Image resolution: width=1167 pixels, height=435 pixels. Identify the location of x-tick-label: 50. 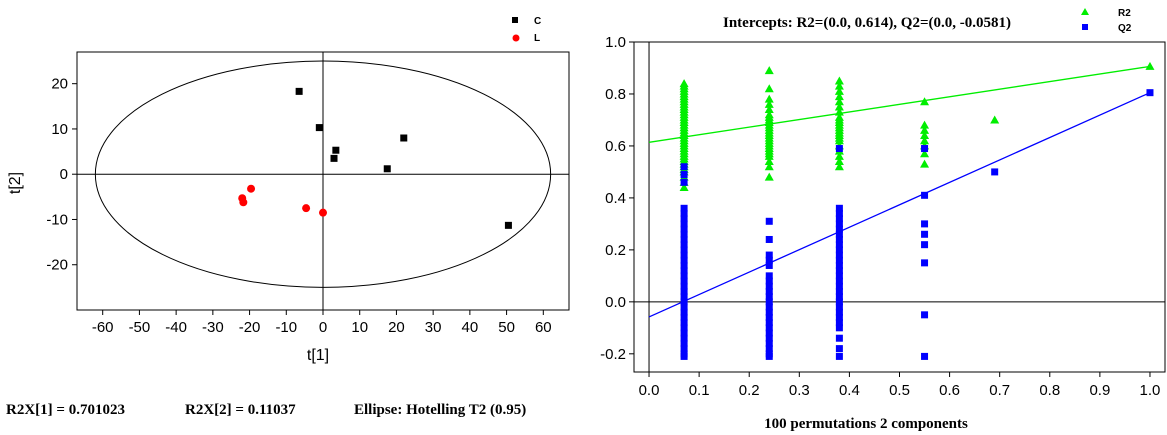
(506, 327).